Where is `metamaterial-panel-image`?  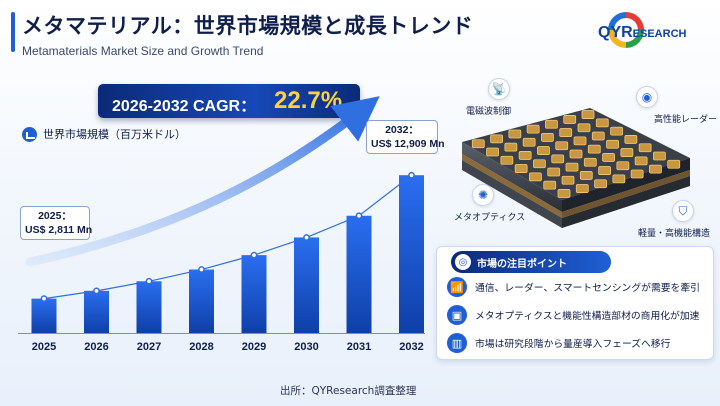 metamaterial-panel-image is located at coordinates (576, 168).